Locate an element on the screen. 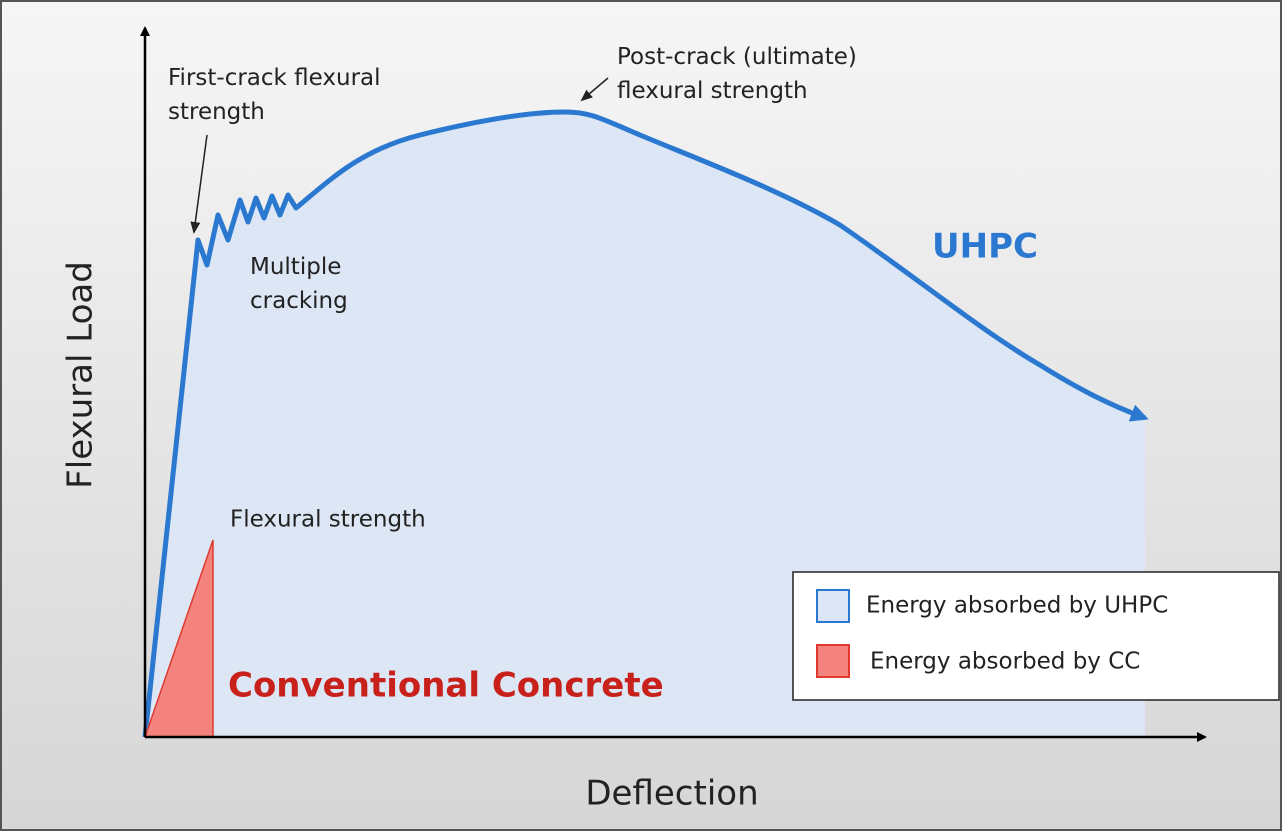 The height and width of the screenshot is (831, 1282). uhpc-label: UHPC is located at coordinates (985, 247).